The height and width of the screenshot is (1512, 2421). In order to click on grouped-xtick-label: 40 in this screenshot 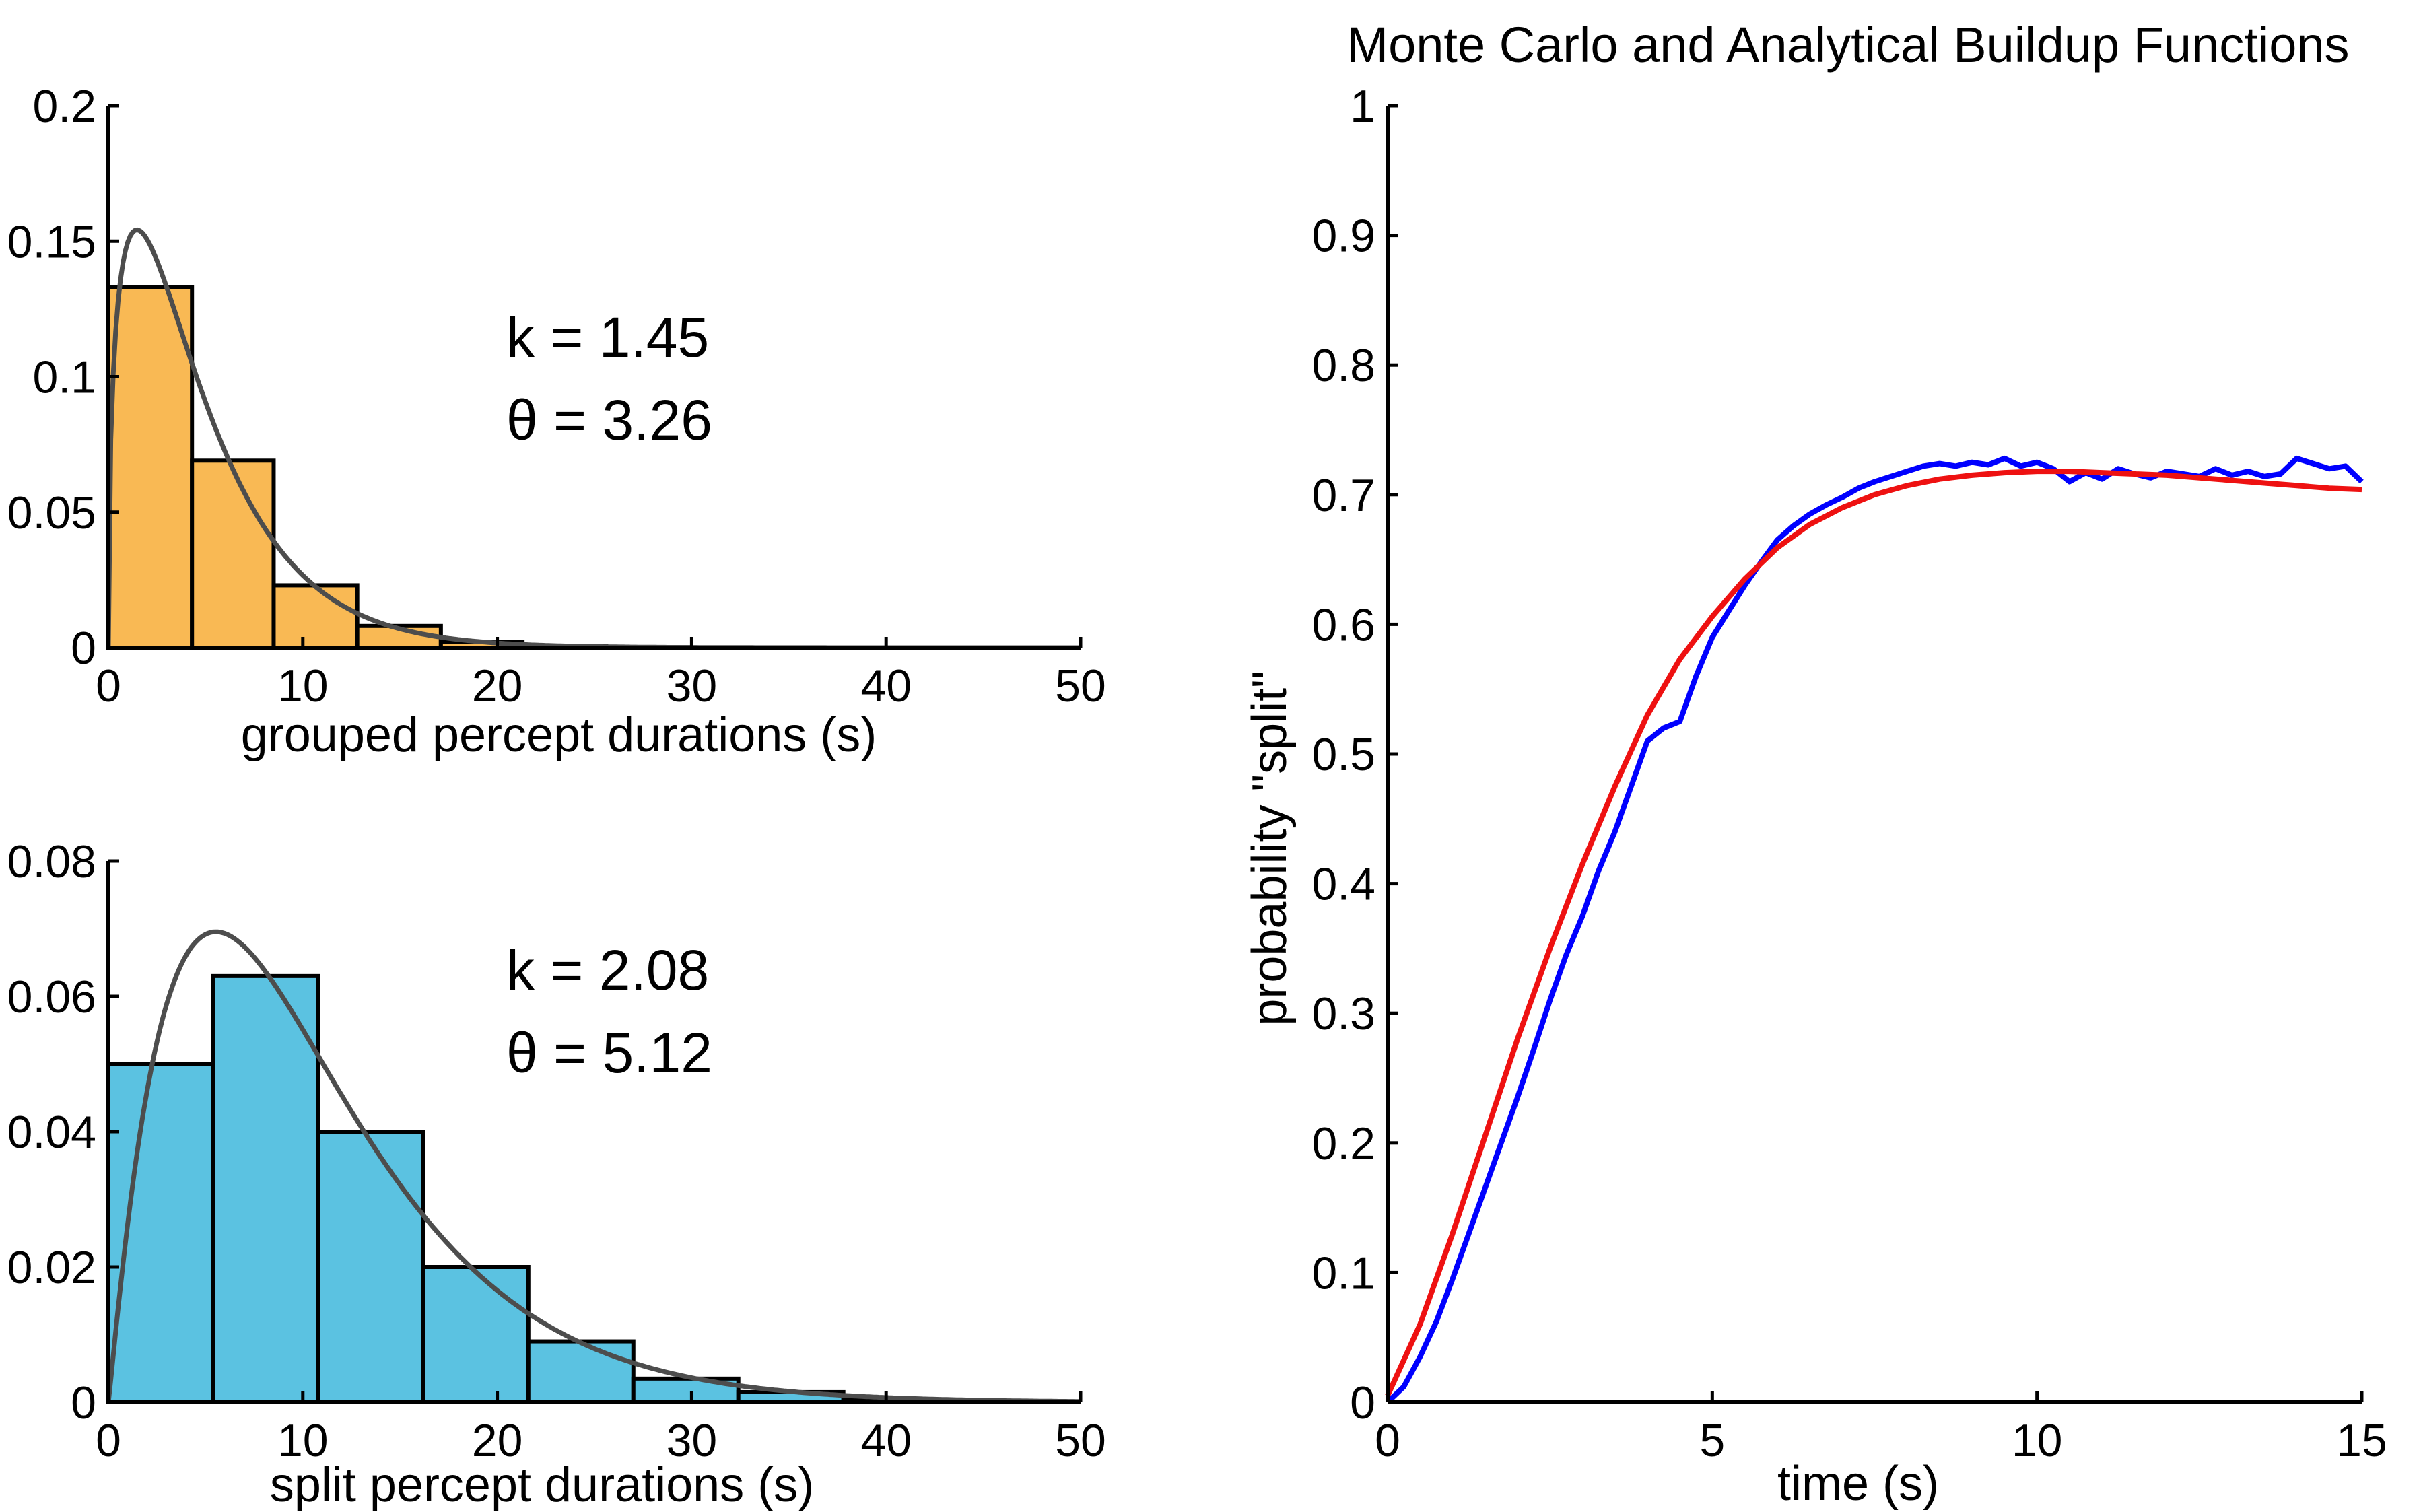, I will do `click(886, 686)`.